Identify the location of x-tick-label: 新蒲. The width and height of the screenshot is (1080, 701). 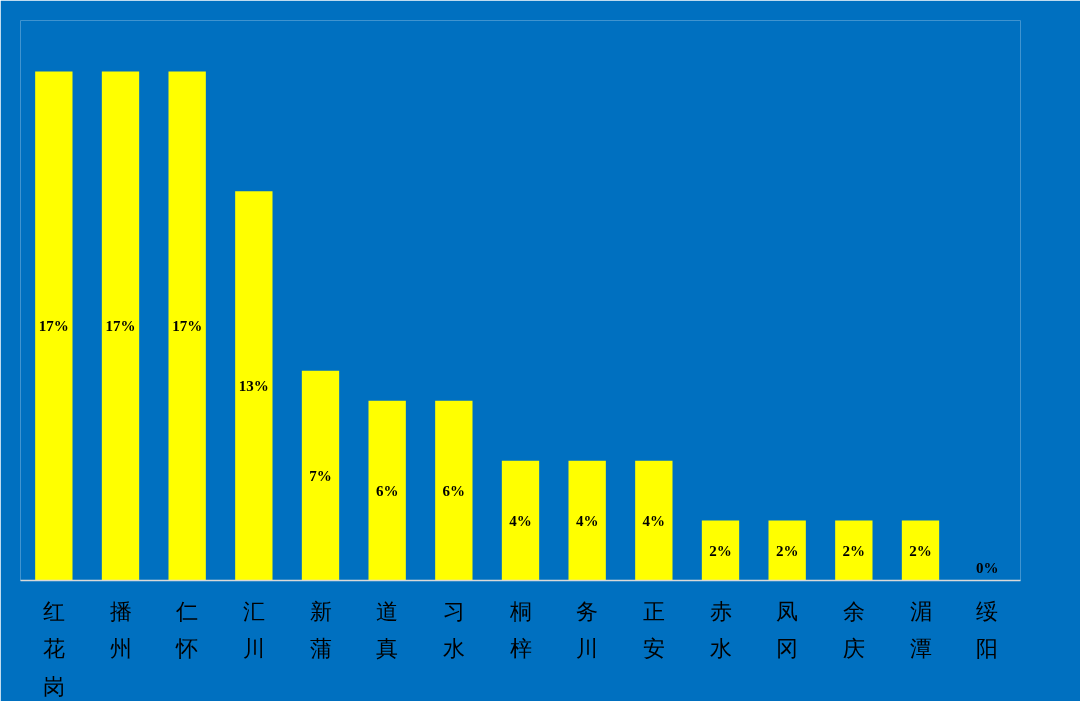
(320, 629).